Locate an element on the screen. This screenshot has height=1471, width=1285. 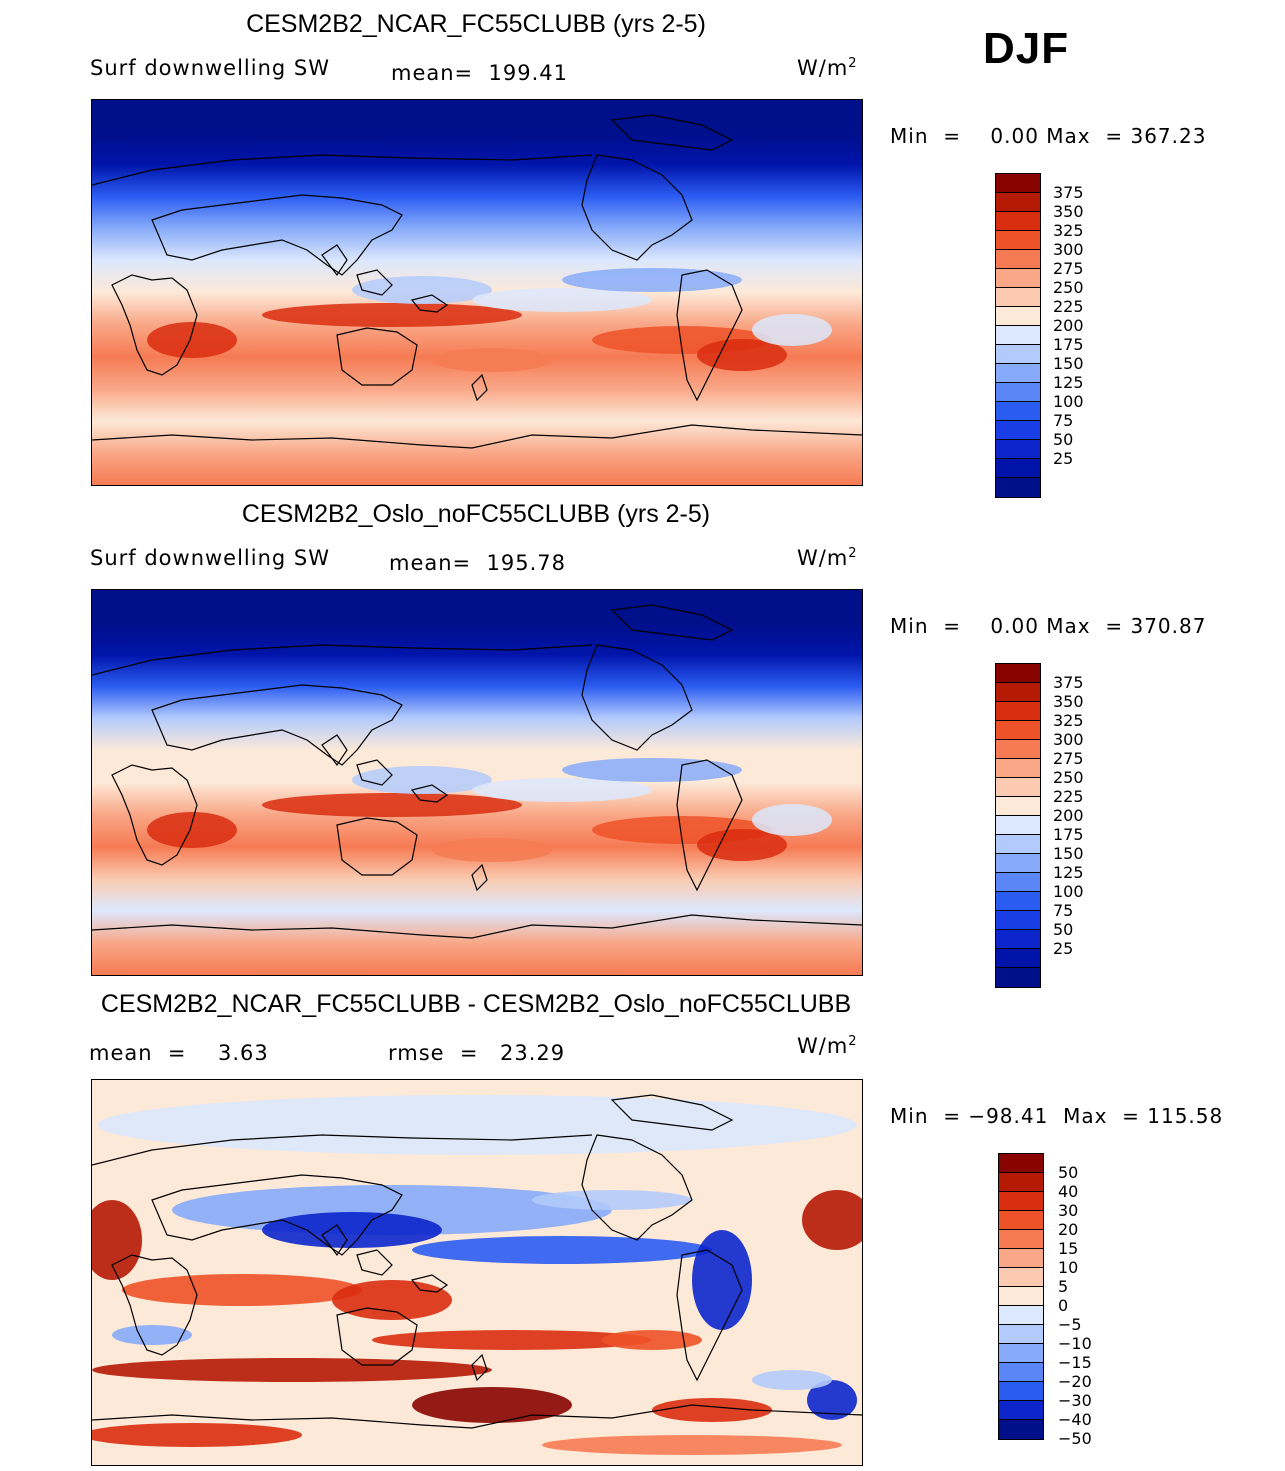
mean-label: mean= 195.78 is located at coordinates (477, 563).